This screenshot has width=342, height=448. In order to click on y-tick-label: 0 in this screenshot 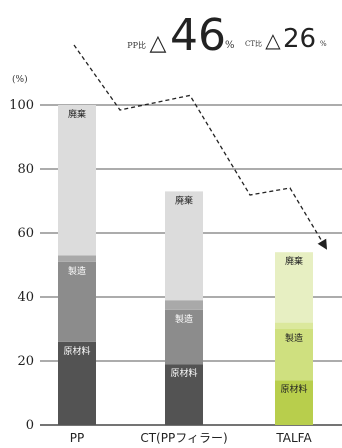, I will do `click(30, 425)`.